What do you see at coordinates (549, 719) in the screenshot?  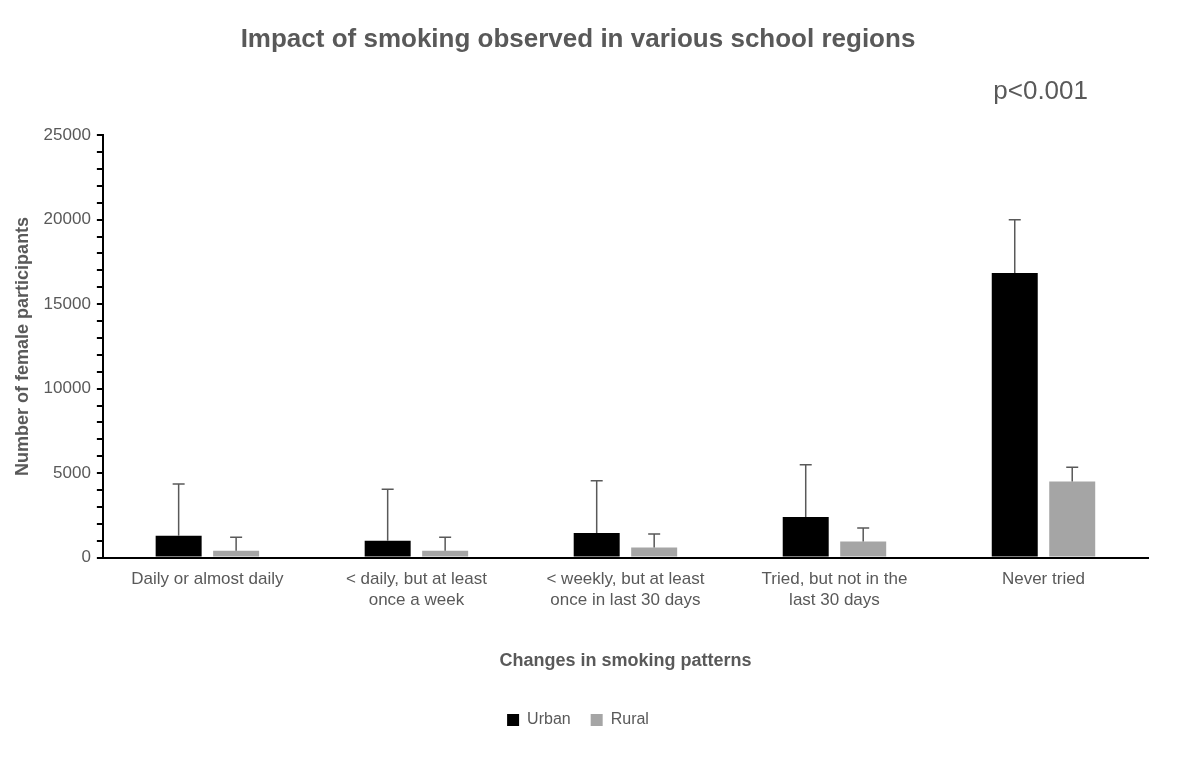 I see `legend-label: Urban` at bounding box center [549, 719].